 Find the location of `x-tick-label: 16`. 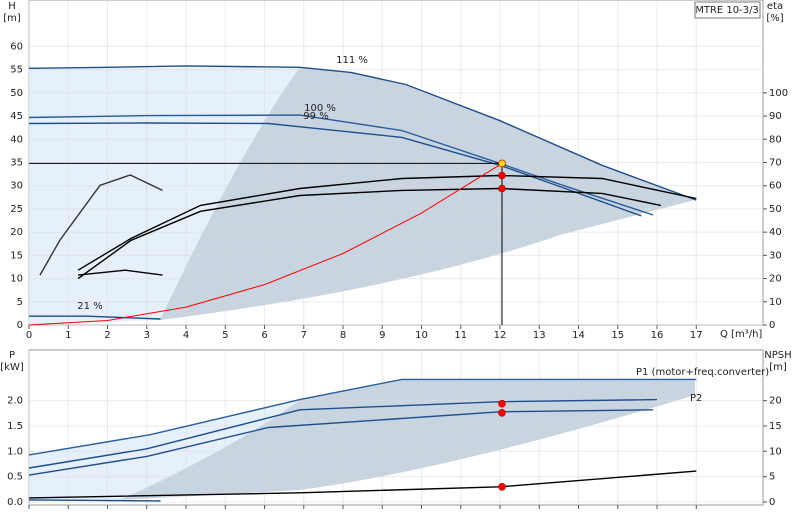

x-tick-label: 16 is located at coordinates (657, 335).